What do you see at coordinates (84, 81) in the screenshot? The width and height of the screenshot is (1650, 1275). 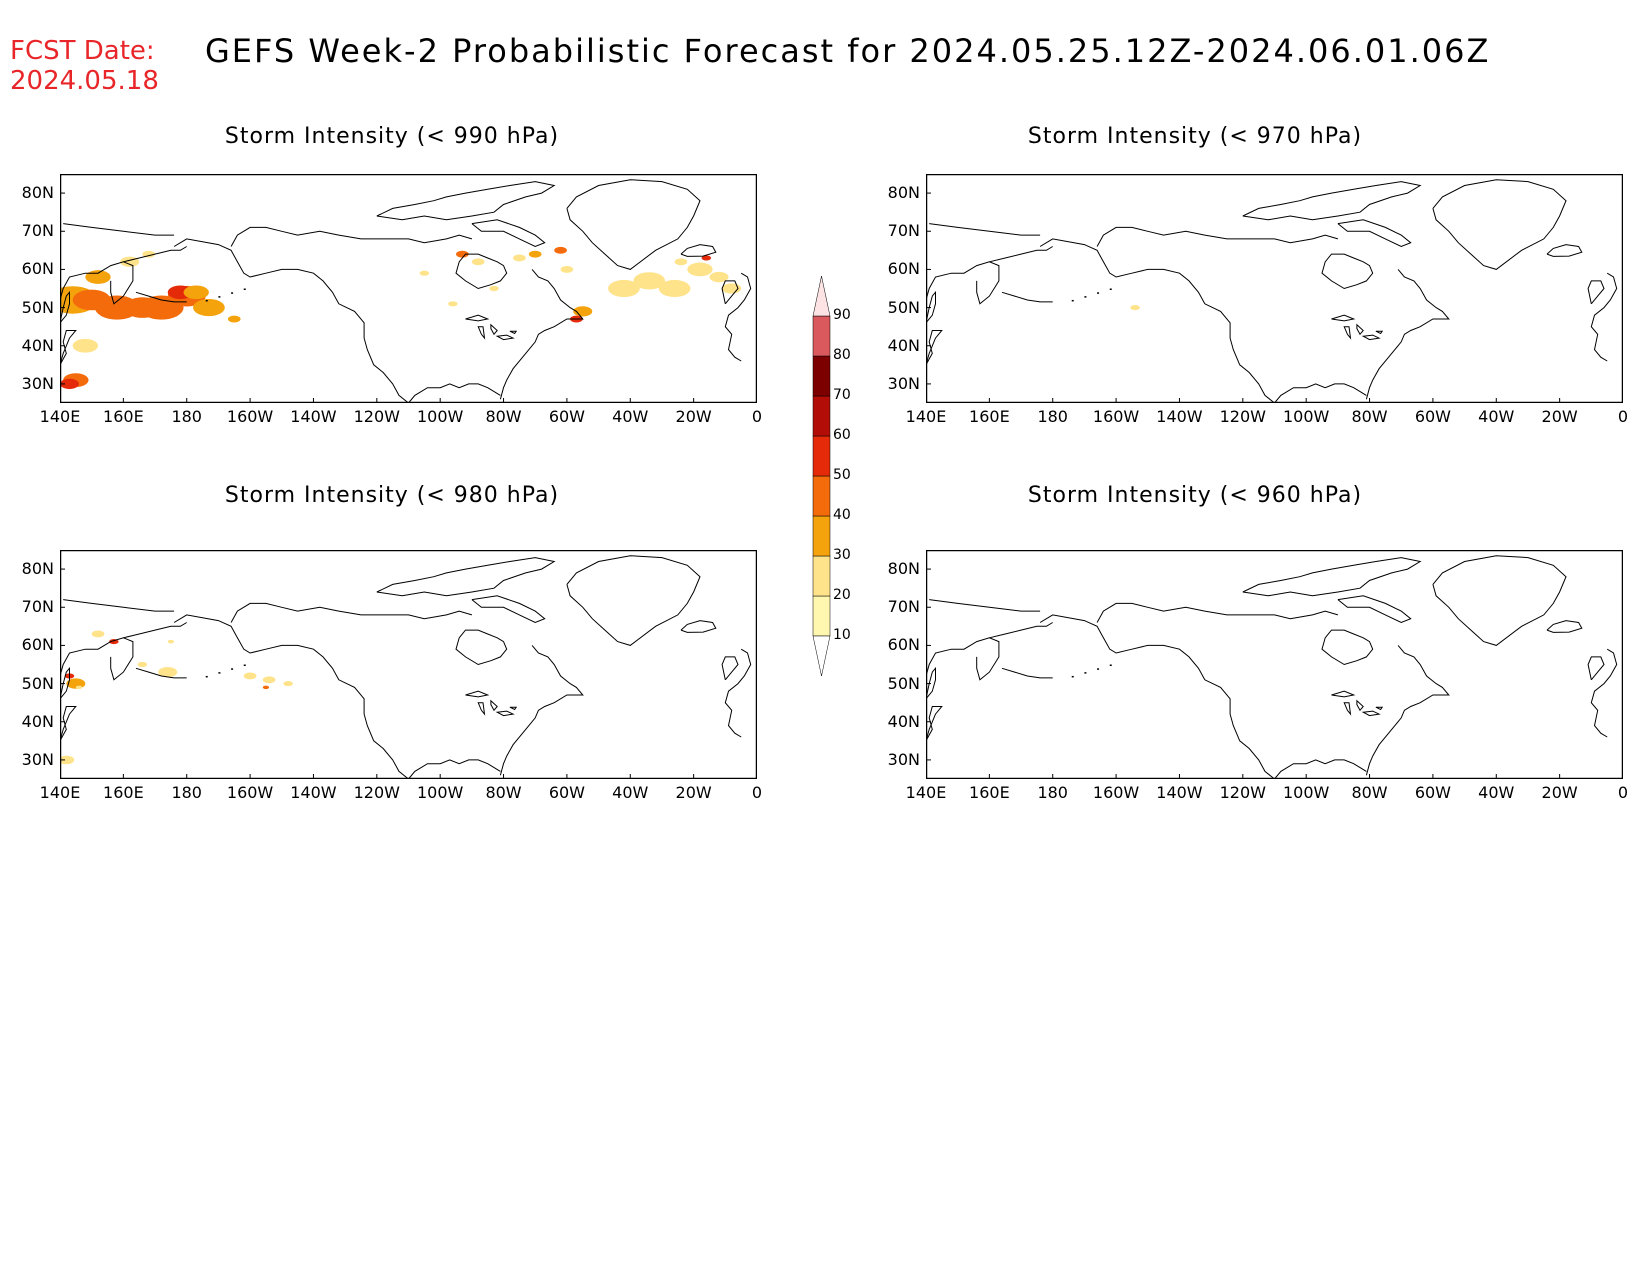 I see `forecast-date-value: 2024.05.18` at bounding box center [84, 81].